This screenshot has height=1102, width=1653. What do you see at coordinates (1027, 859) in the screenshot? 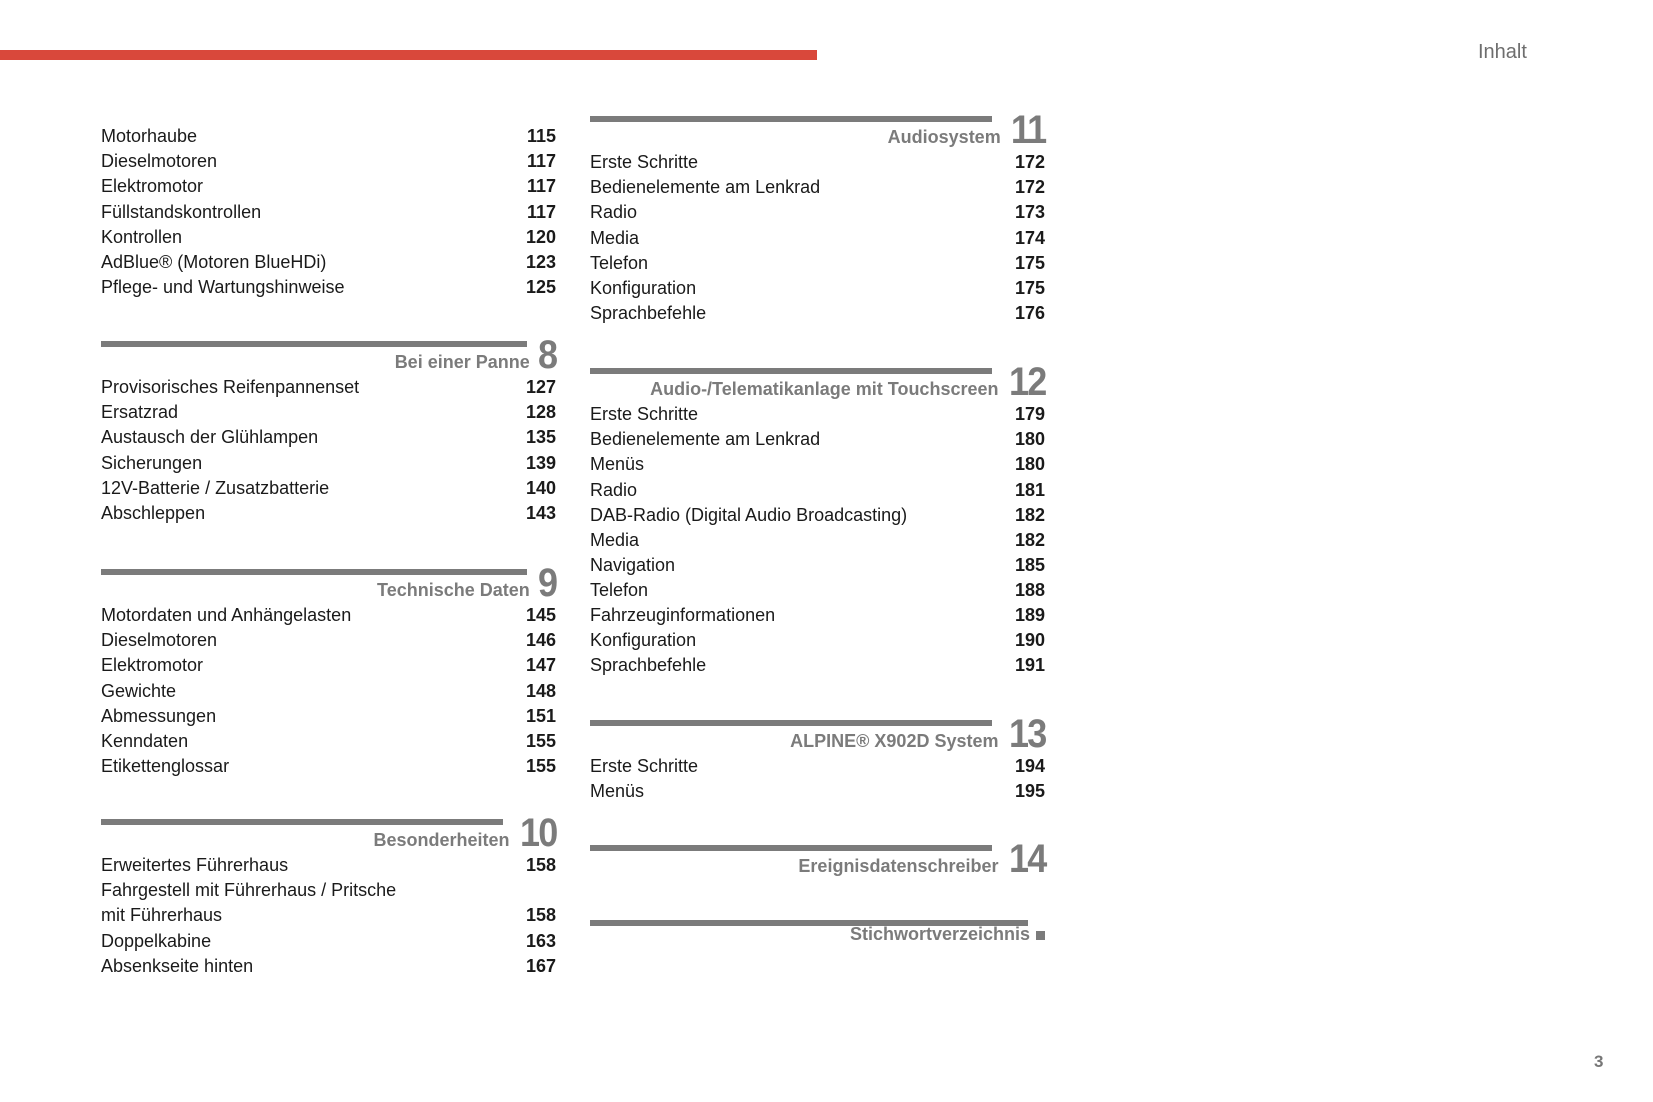
I see `section-number: 14` at bounding box center [1027, 859].